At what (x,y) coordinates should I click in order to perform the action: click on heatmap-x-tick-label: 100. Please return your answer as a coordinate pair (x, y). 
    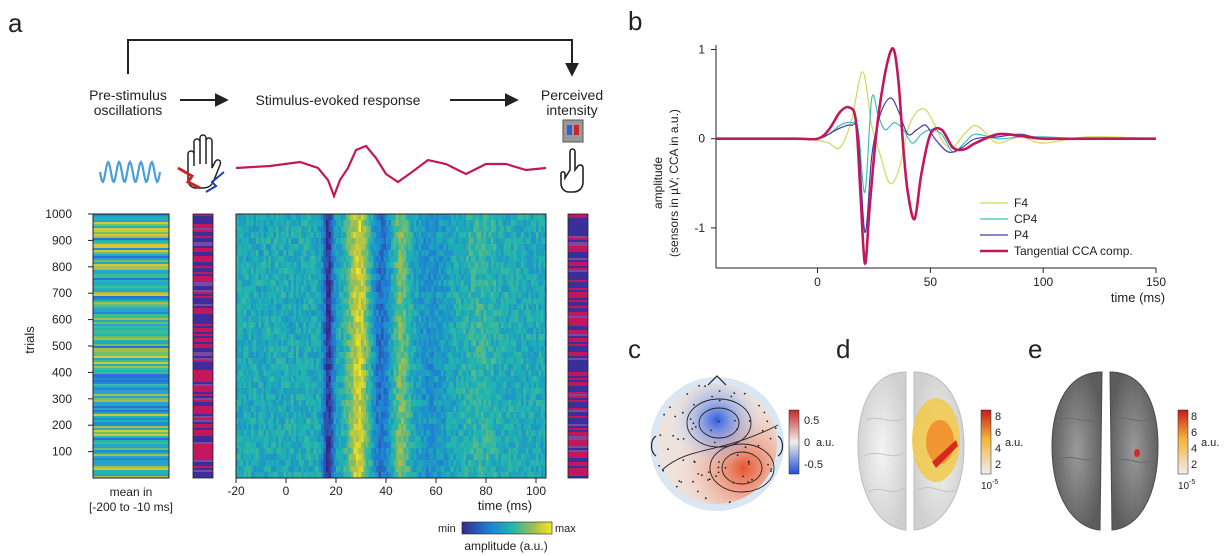
    Looking at the image, I should click on (536, 491).